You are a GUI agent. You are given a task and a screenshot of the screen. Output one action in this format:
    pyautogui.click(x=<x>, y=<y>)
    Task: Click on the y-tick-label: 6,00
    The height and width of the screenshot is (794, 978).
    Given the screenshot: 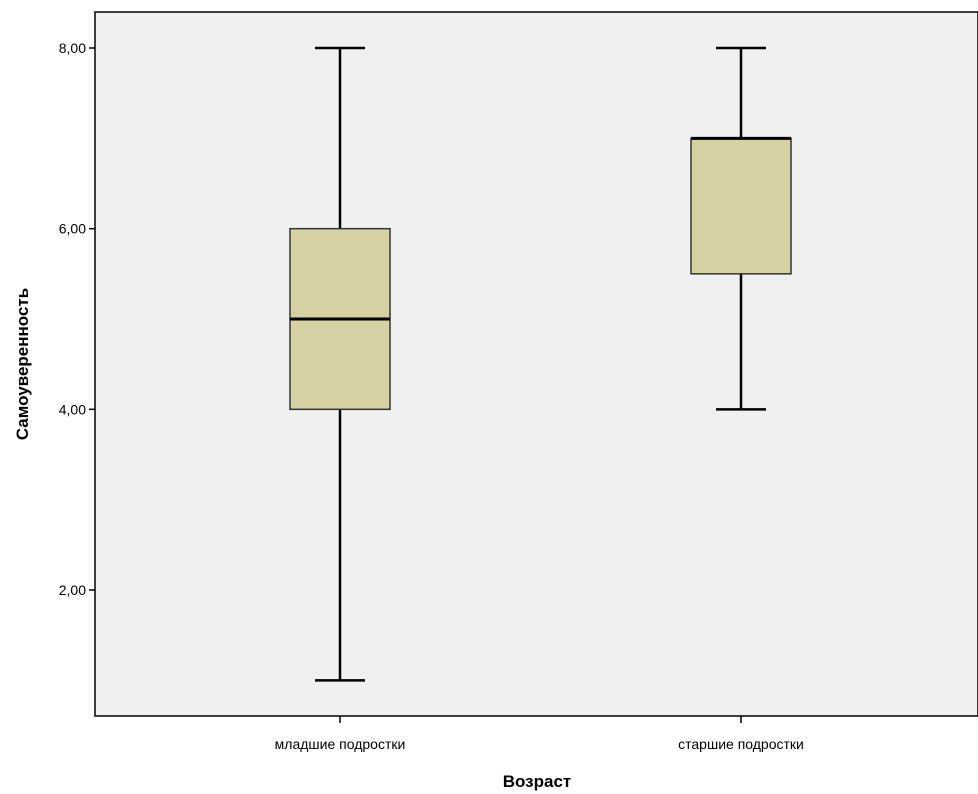 What is the action you would take?
    pyautogui.click(x=72, y=229)
    